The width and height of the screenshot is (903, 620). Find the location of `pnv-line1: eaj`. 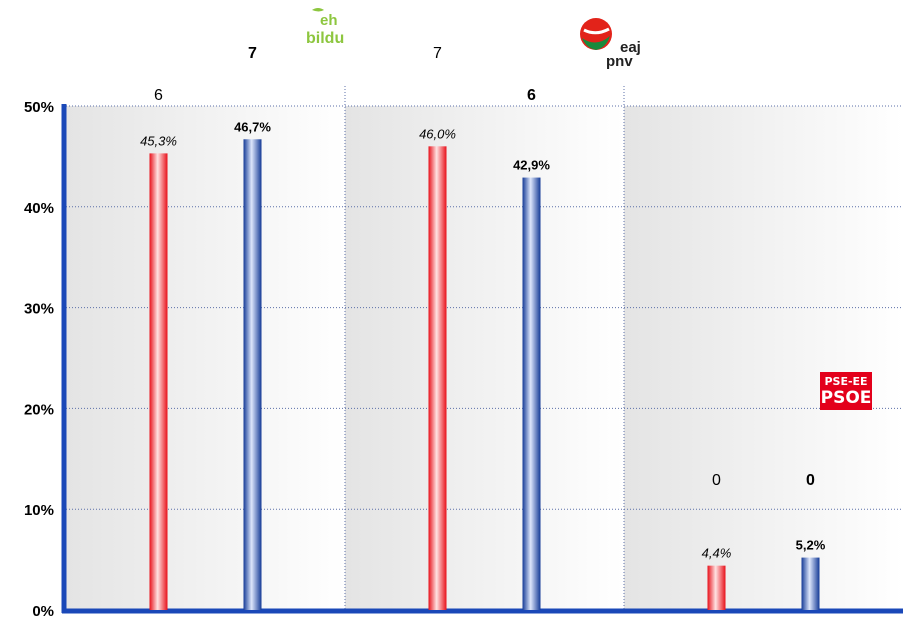

pnv-line1: eaj is located at coordinates (630, 47).